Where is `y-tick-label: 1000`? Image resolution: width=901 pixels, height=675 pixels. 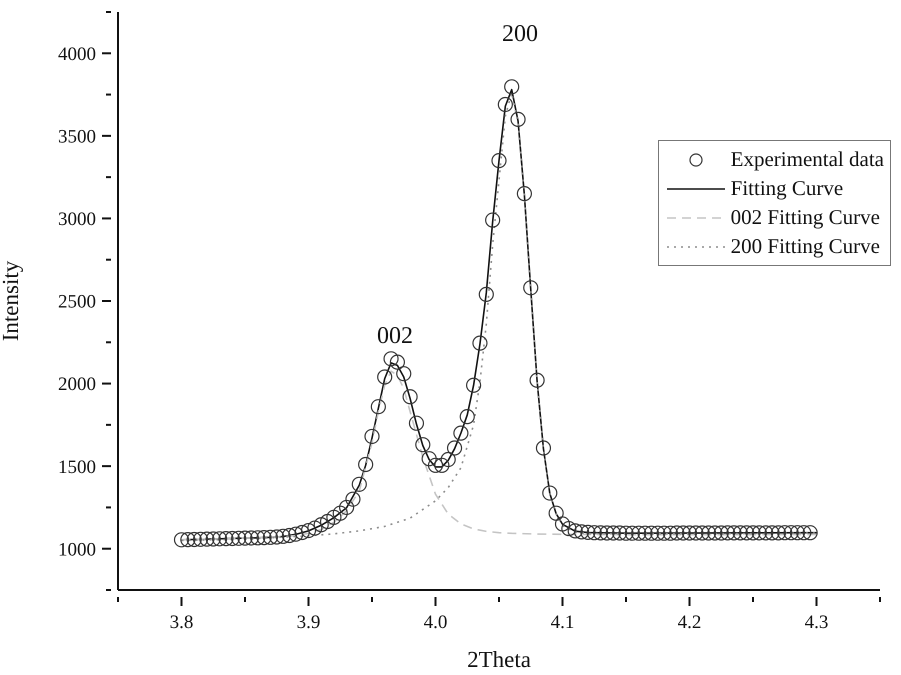 y-tick-label: 1000 is located at coordinates (77, 549).